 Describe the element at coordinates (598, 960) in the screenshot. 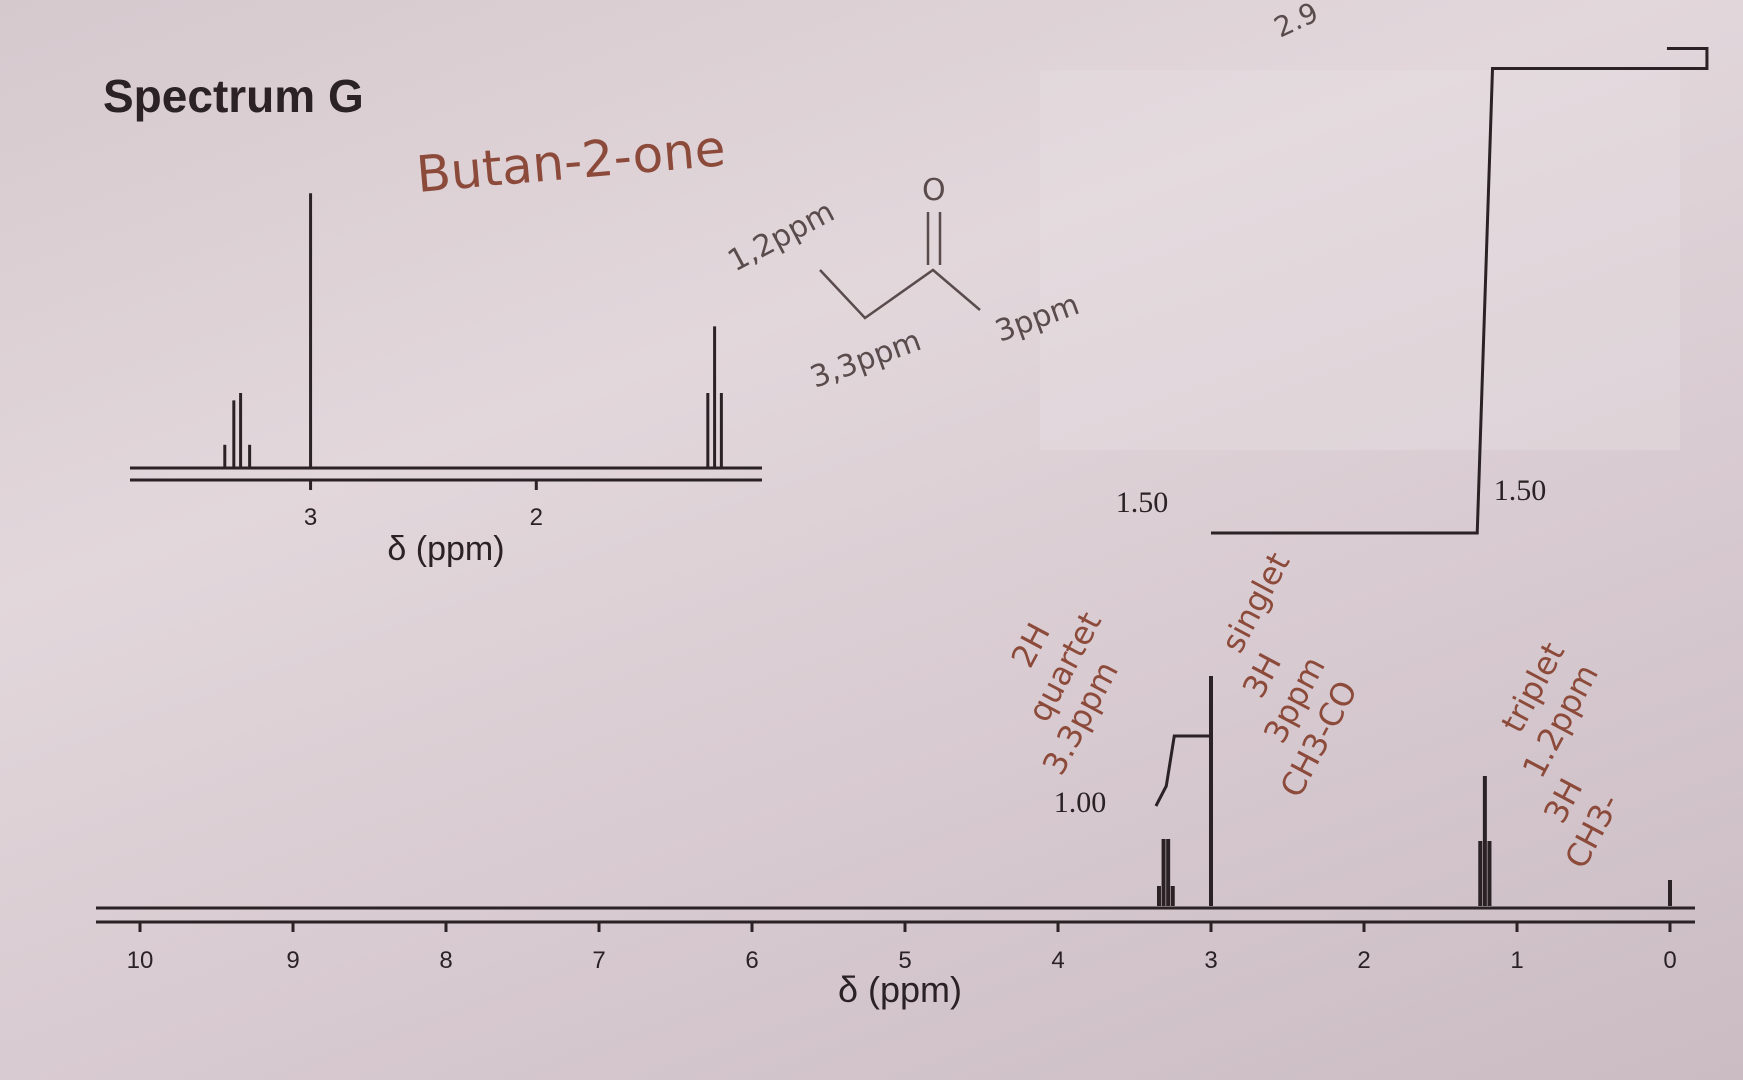

I see `main-tick-label: 7` at that location.